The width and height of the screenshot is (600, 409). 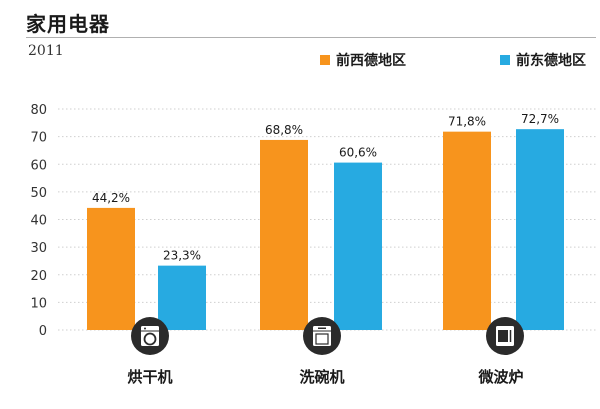 What do you see at coordinates (43, 331) in the screenshot?
I see `y-tick-label: 0` at bounding box center [43, 331].